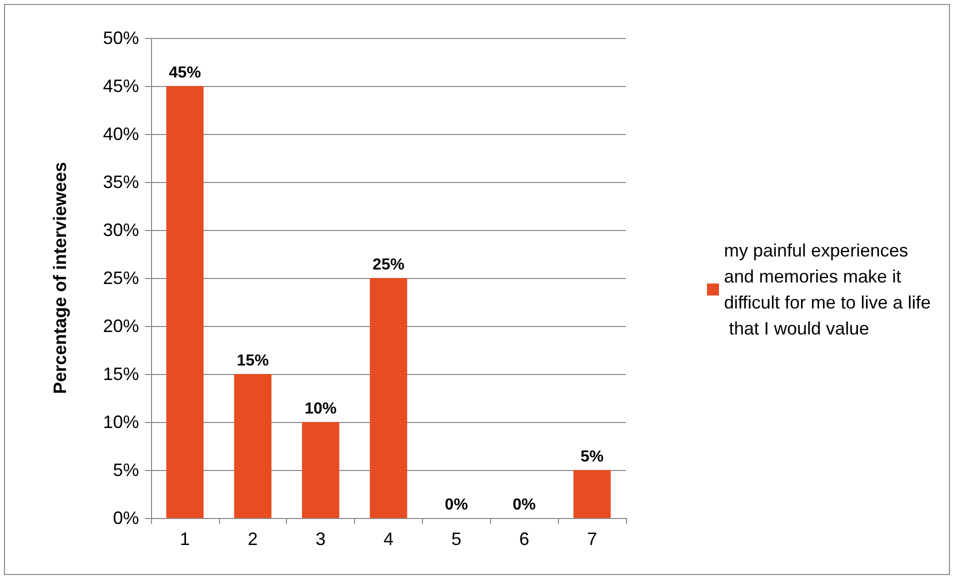  What do you see at coordinates (125, 470) in the screenshot?
I see `y-tick-label: 5%` at bounding box center [125, 470].